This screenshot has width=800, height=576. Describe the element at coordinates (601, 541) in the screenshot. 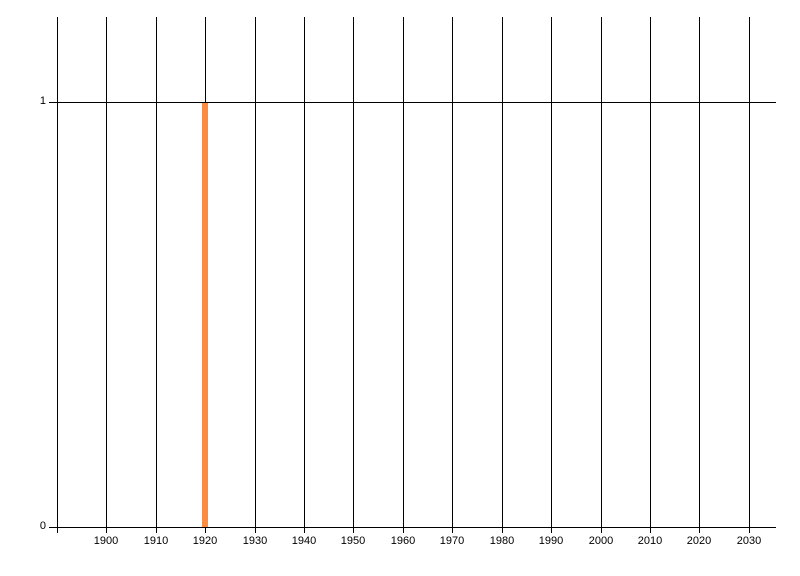

I see `x-tick-label: 2000` at that location.